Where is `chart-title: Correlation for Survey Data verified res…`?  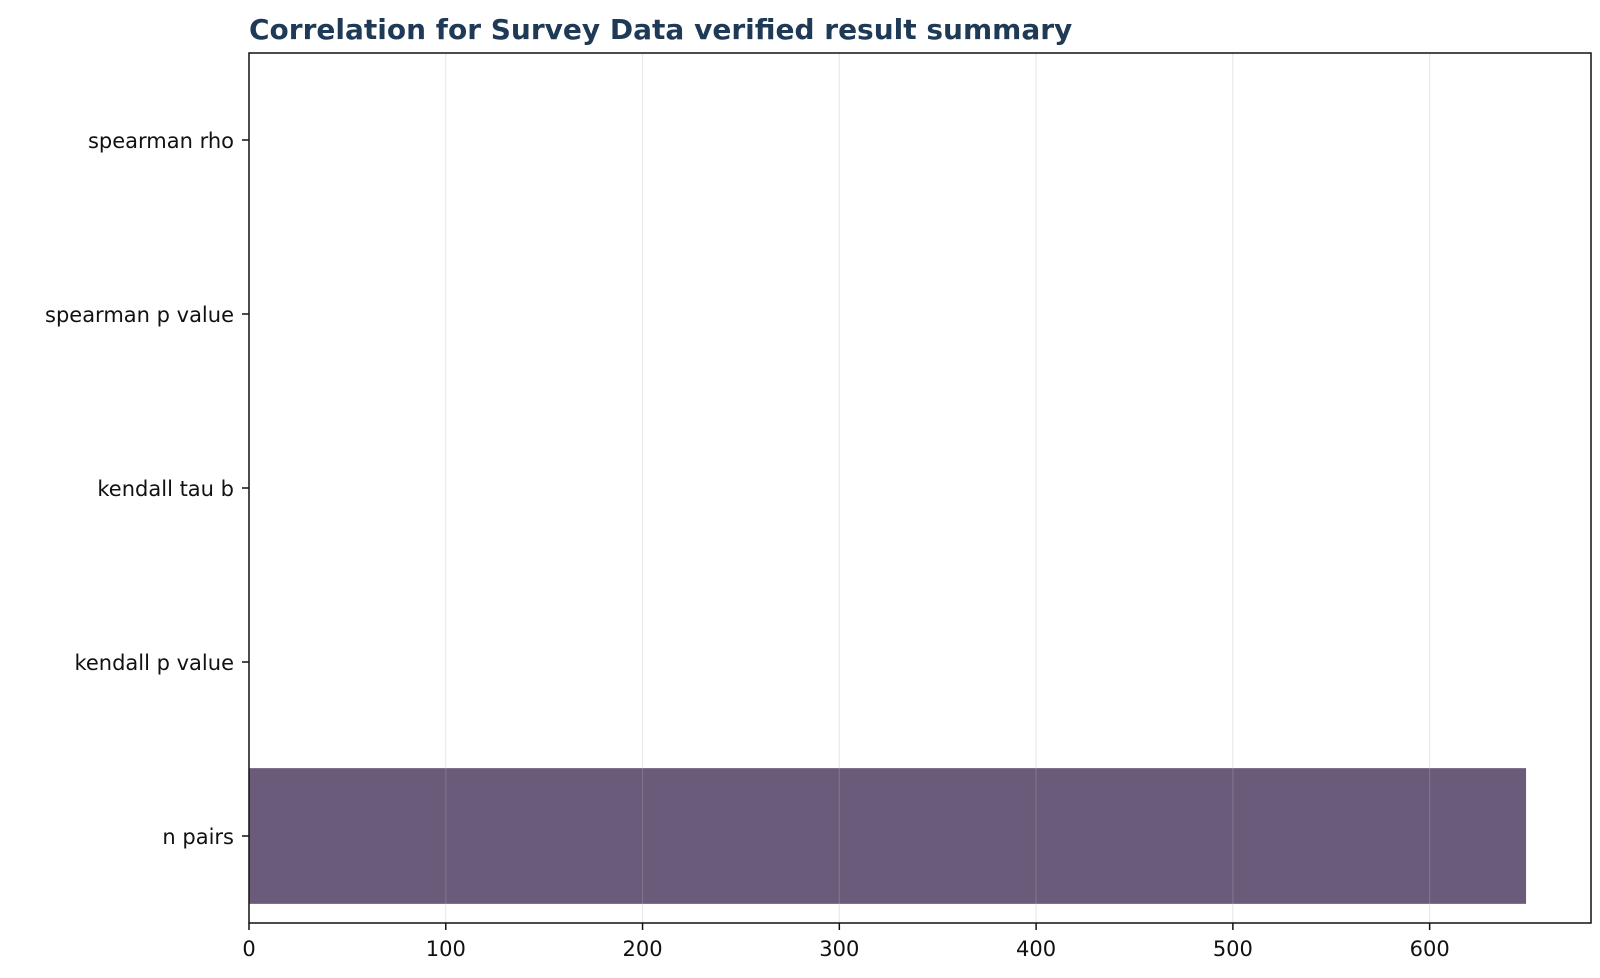
chart-title: Correlation for Survey Data verified res… is located at coordinates (660, 29).